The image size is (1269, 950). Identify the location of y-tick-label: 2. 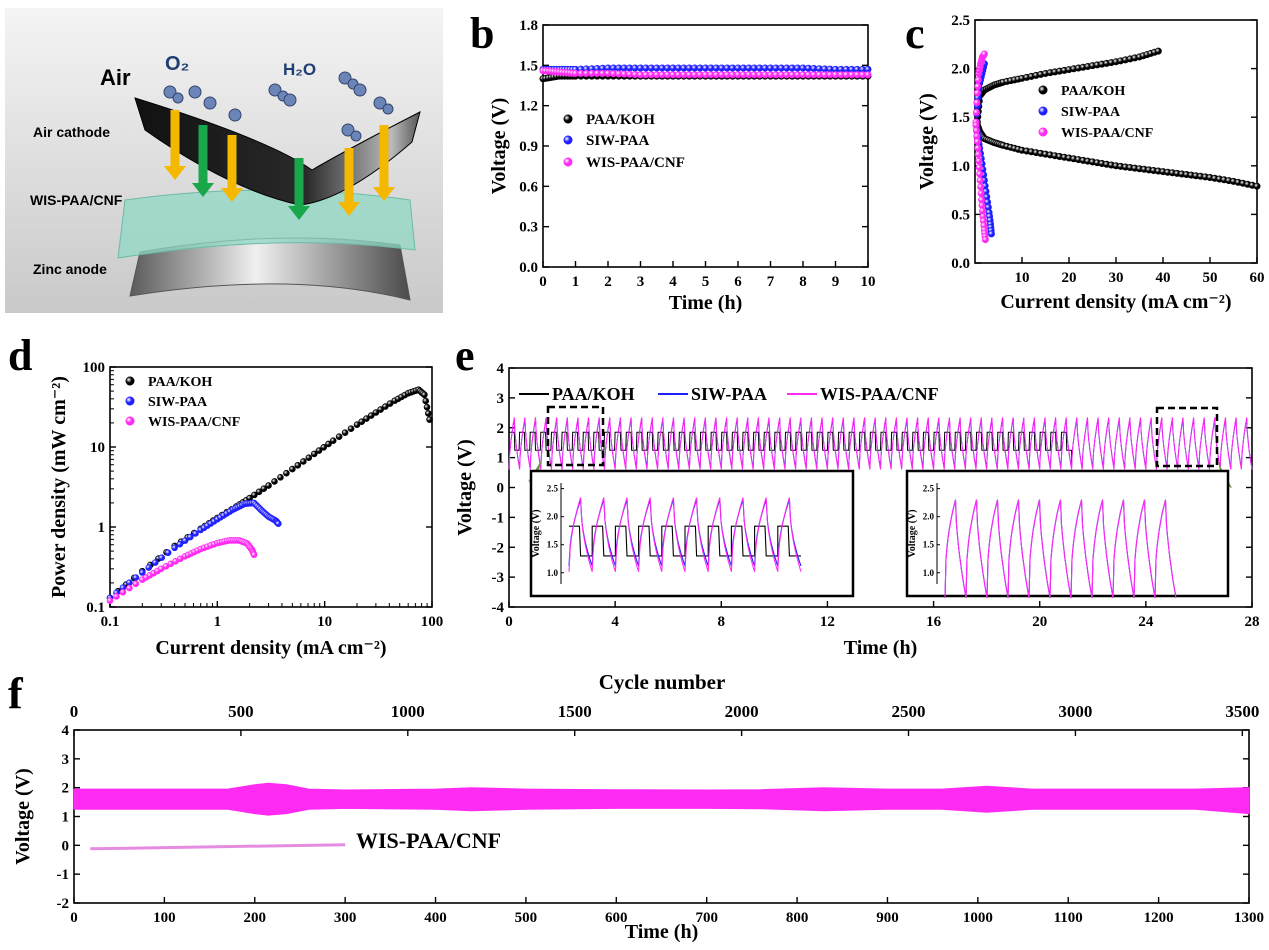
(66, 789).